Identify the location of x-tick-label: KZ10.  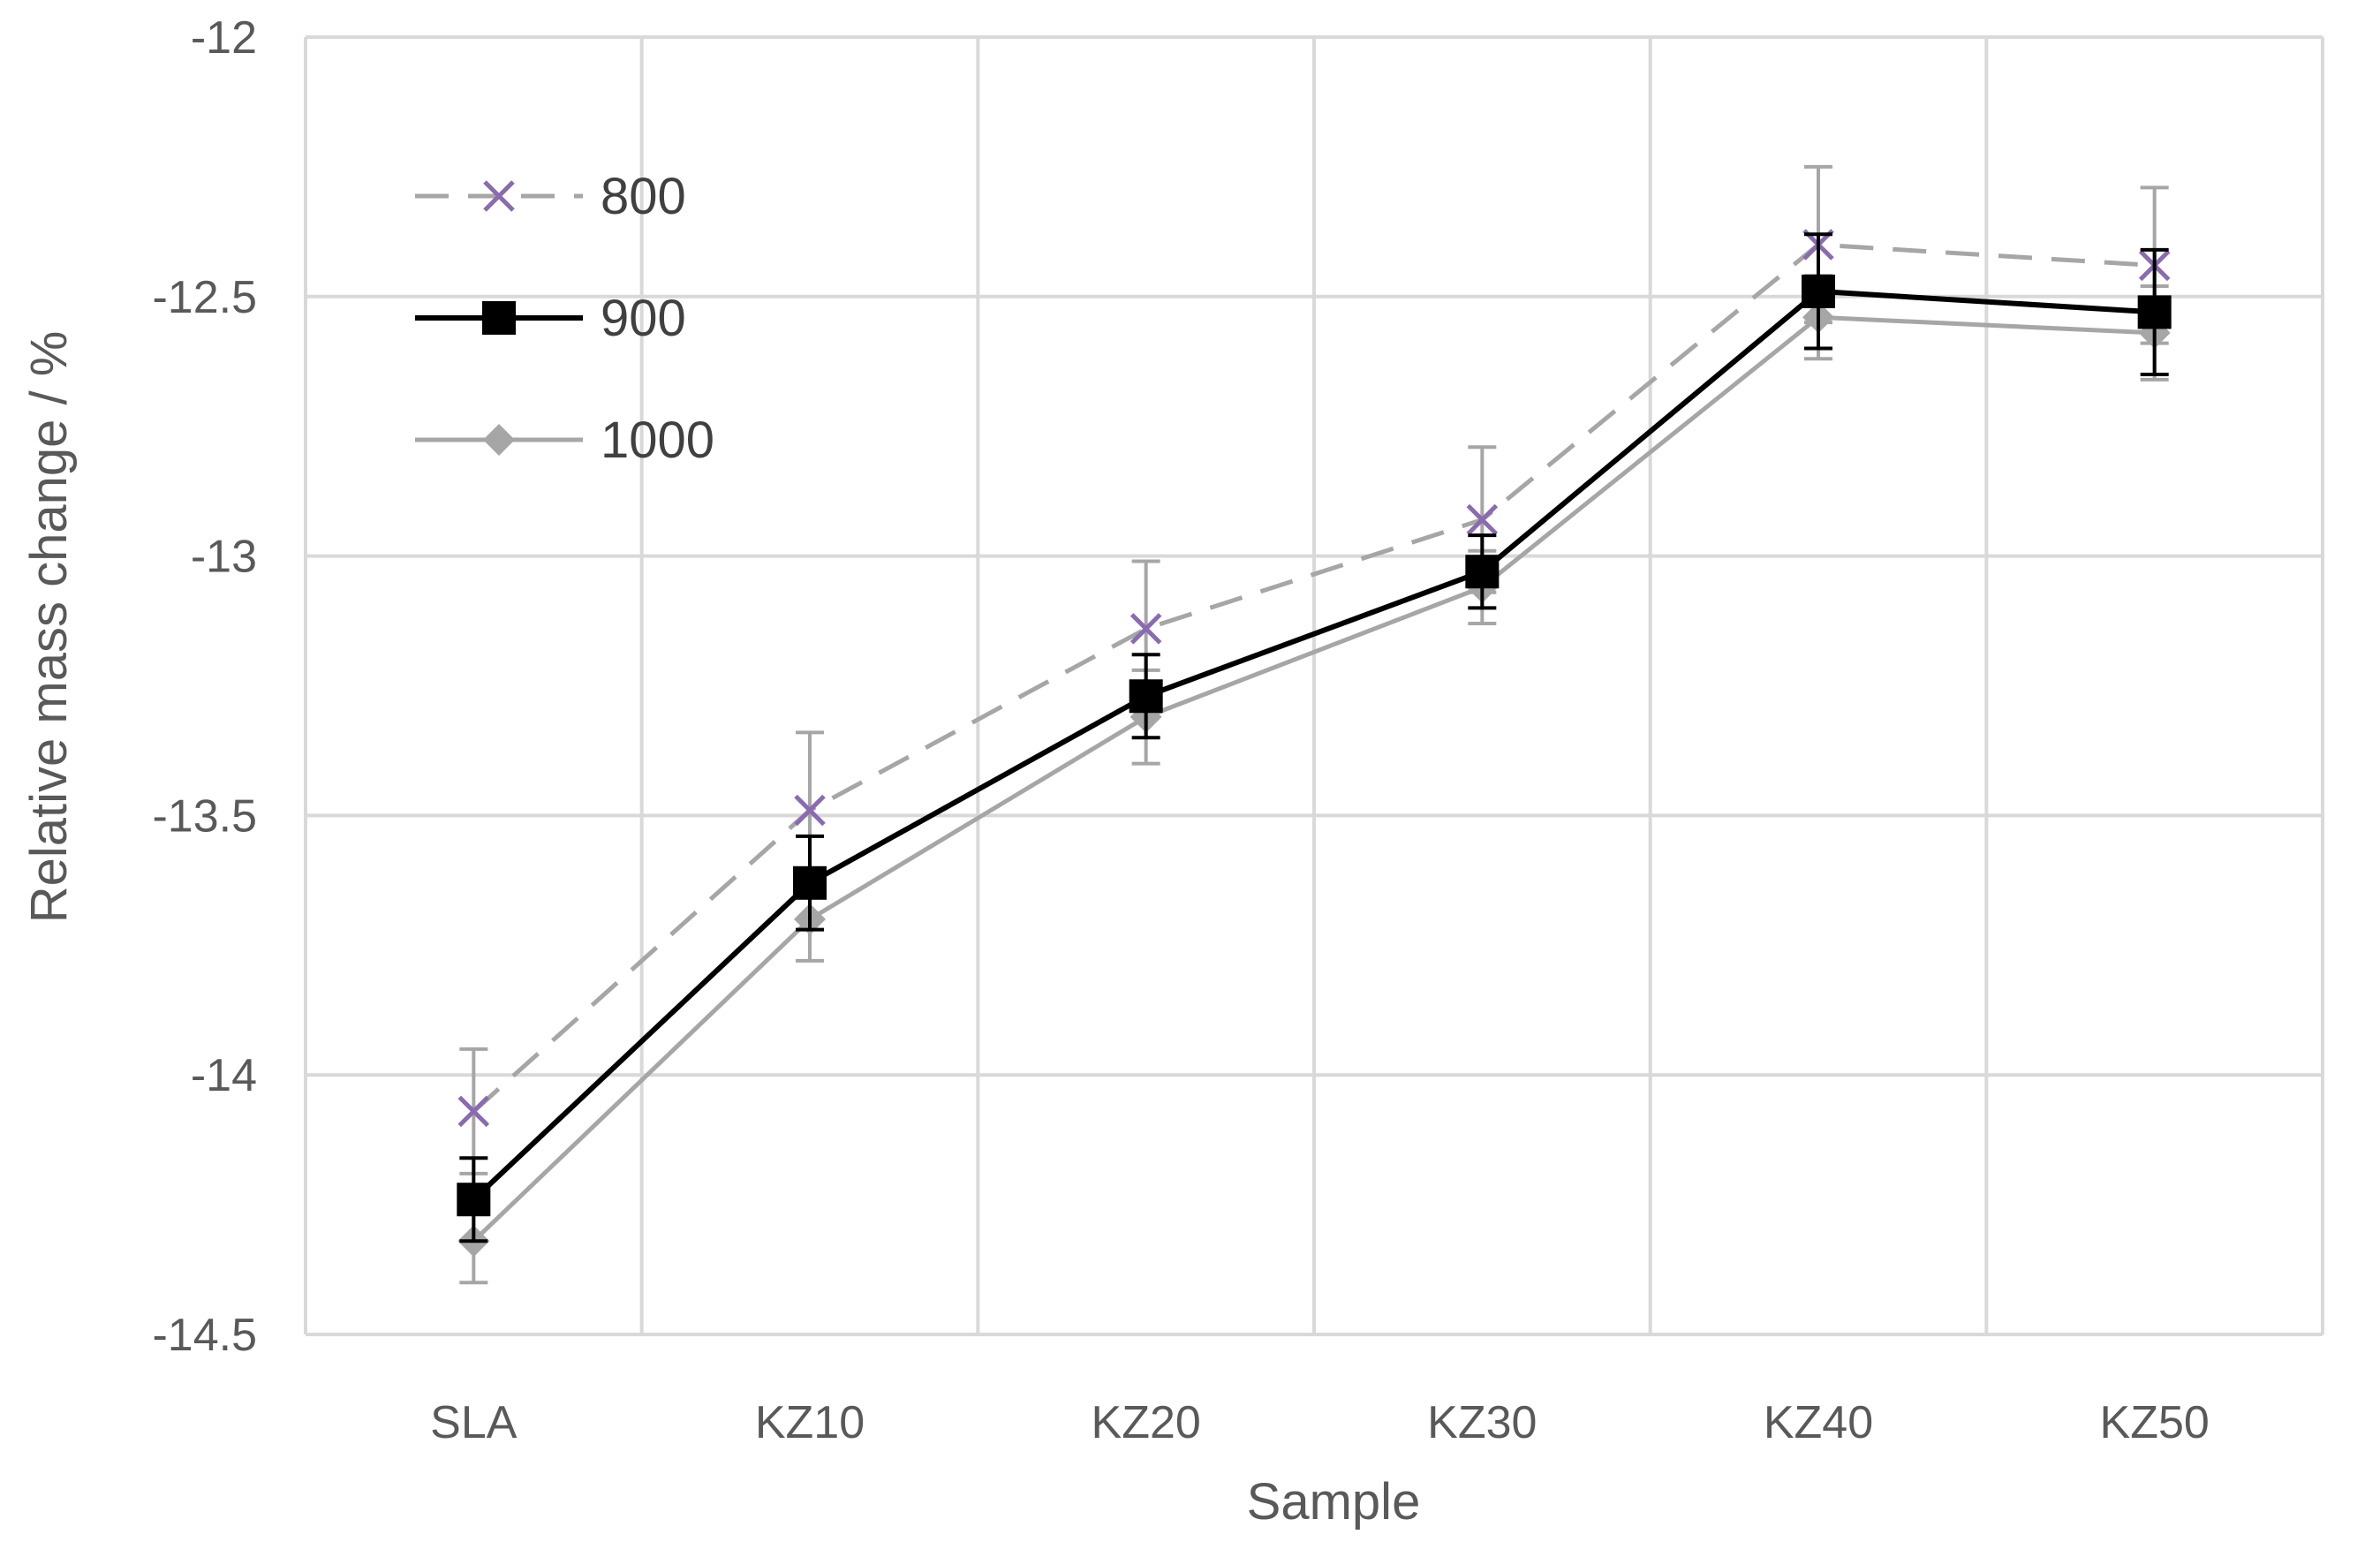
(810, 1423).